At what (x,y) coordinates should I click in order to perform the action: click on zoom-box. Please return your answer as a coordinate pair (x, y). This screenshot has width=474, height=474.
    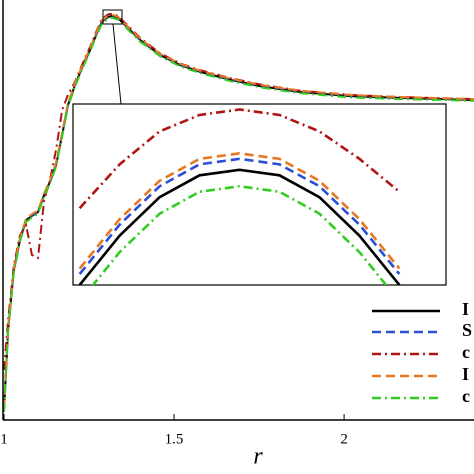
    Looking at the image, I should click on (112, 17).